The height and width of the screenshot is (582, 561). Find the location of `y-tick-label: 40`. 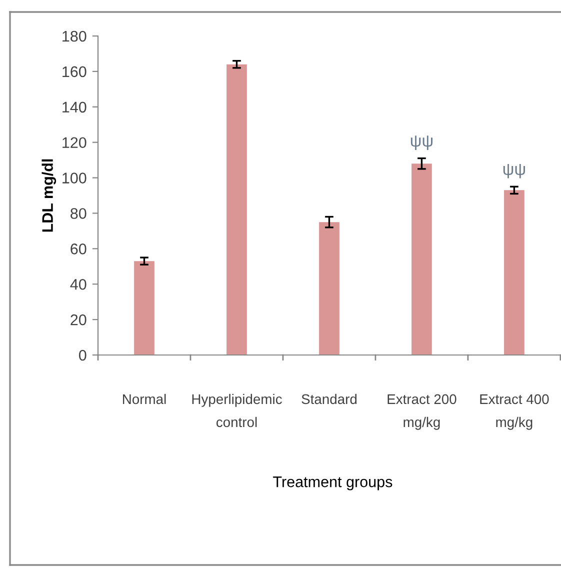

y-tick-label: 40 is located at coordinates (78, 284).